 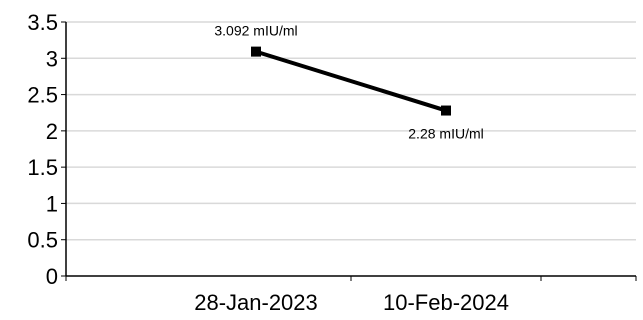 What do you see at coordinates (445, 134) in the screenshot?
I see `data-label: 2.28 mIU/ml` at bounding box center [445, 134].